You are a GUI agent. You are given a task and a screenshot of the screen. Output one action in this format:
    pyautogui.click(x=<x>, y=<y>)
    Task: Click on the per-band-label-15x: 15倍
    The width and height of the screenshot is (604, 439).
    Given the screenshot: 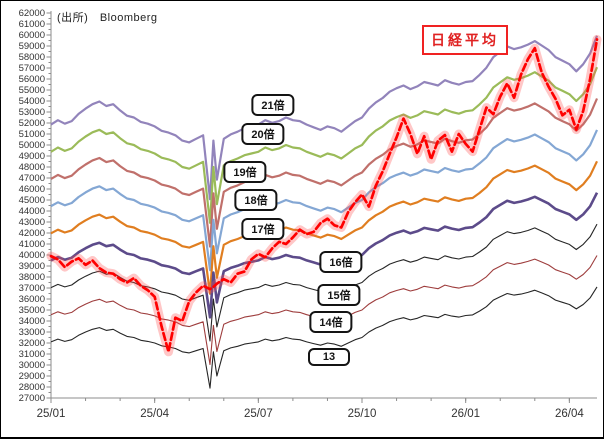 What is the action you would take?
    pyautogui.click(x=339, y=295)
    